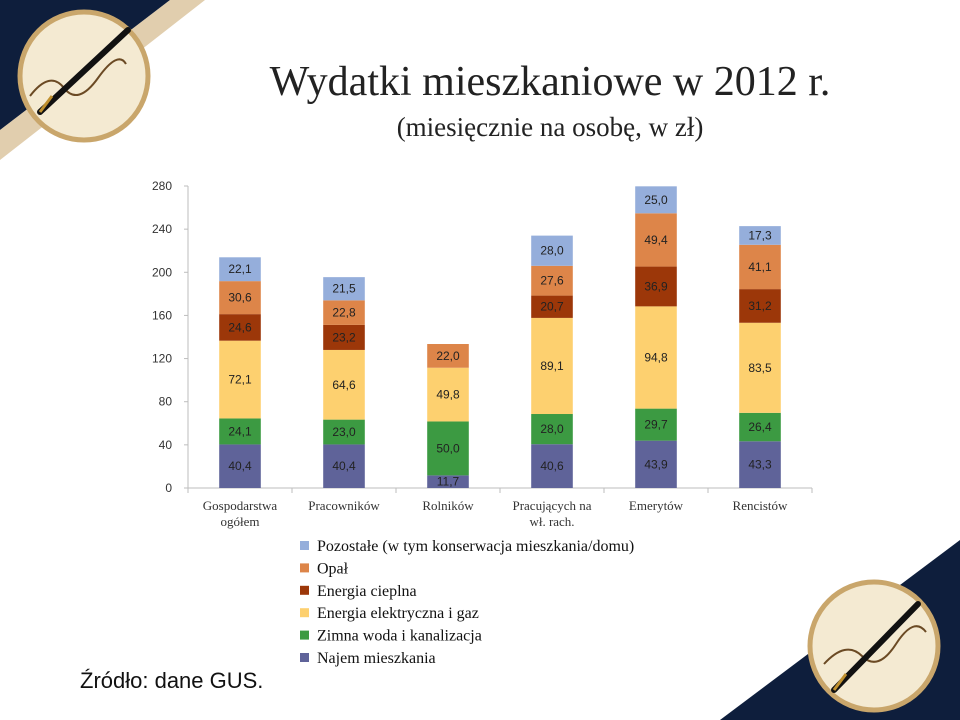  Describe the element at coordinates (333, 568) in the screenshot. I see `legend-label: Opał` at that location.